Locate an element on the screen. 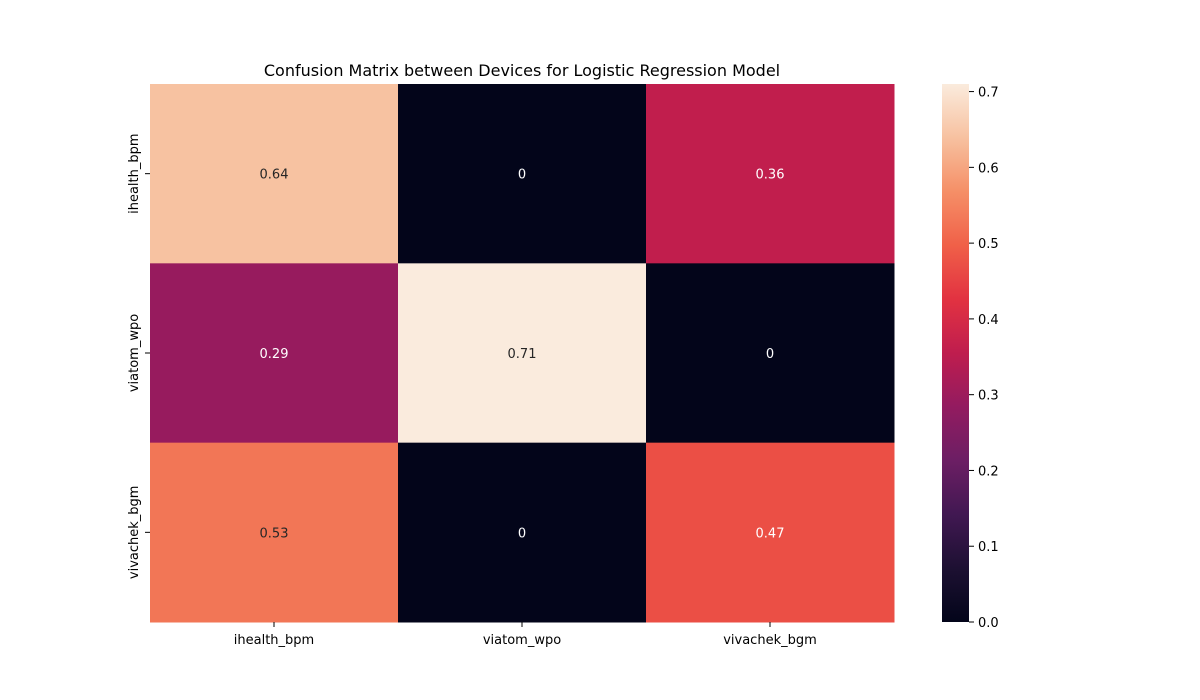  colorbar-tick-label: 0.4 is located at coordinates (988, 320).